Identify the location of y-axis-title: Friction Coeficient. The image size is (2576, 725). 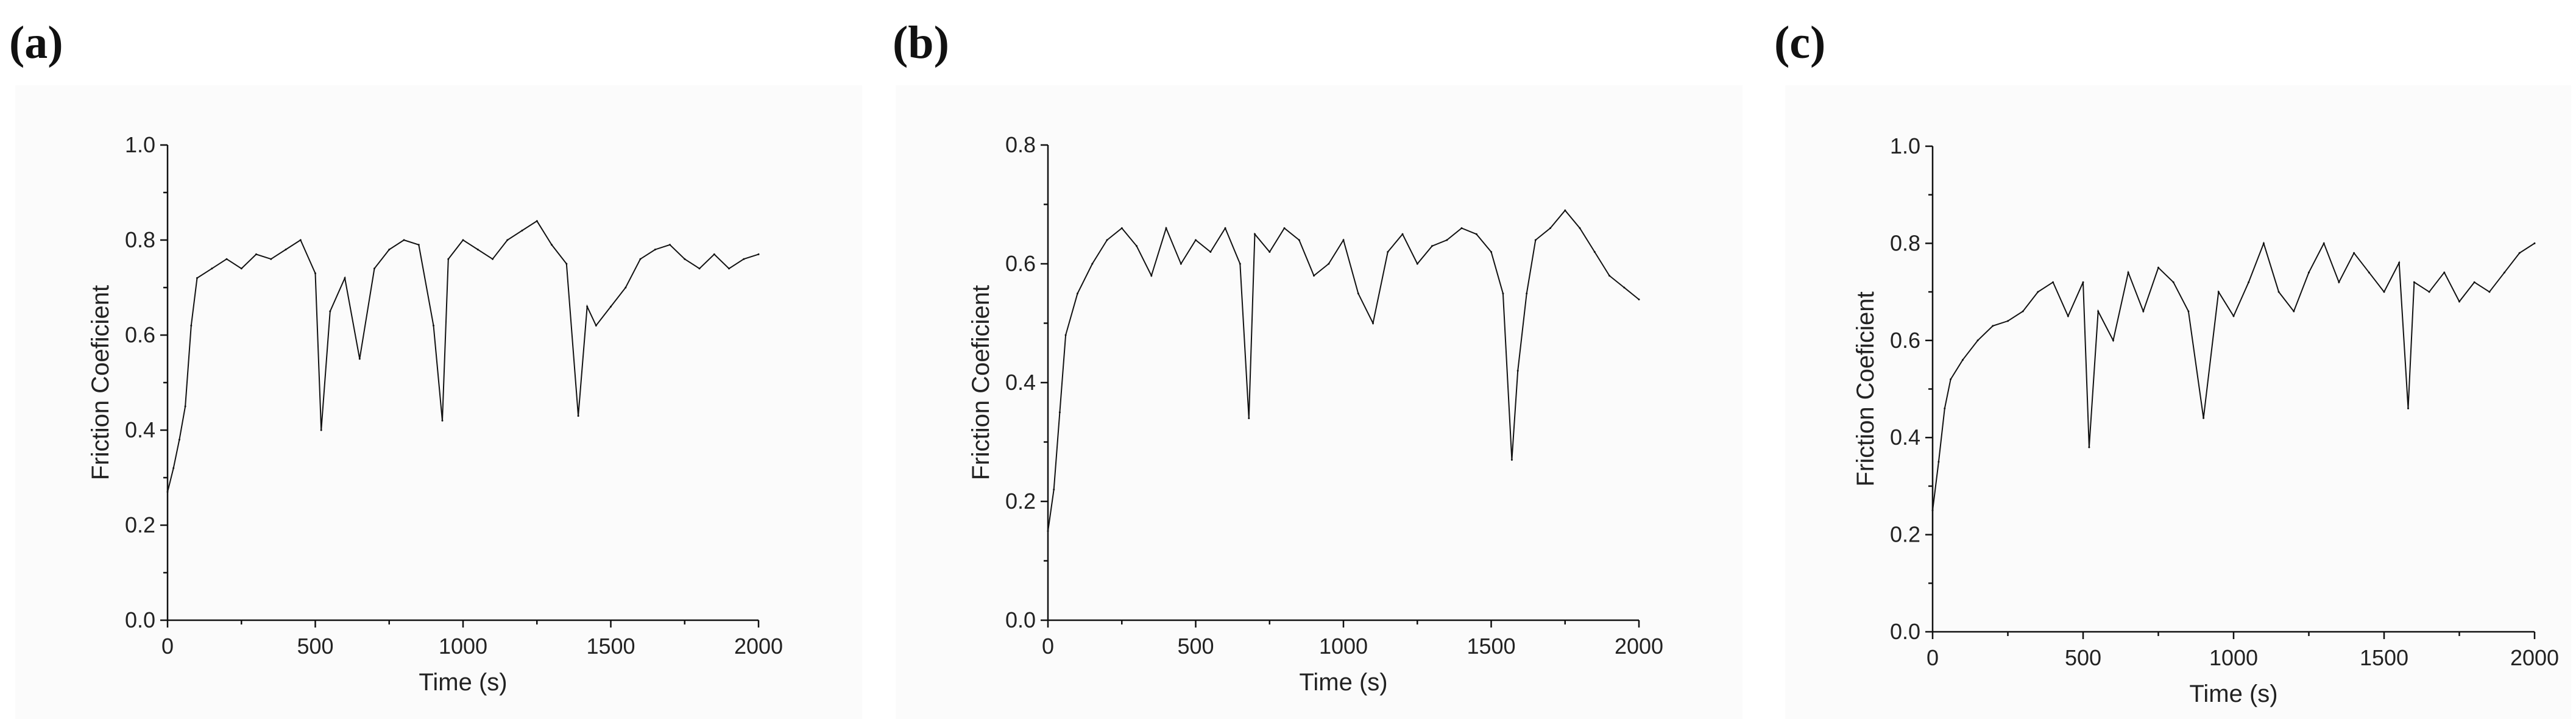
(100, 382).